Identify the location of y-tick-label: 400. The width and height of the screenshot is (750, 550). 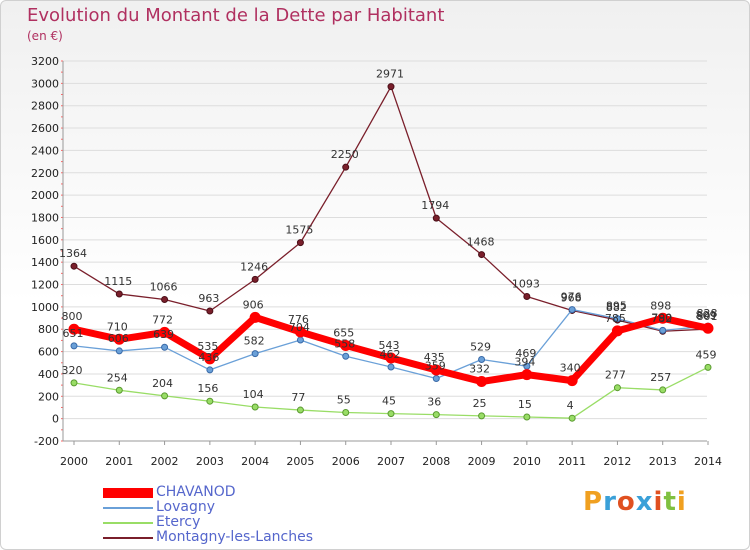
(48, 374).